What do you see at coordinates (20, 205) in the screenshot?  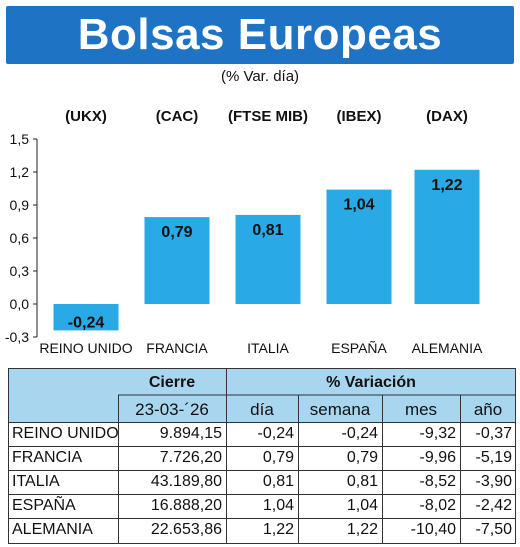 I see `y-tick-label: 0,9` at bounding box center [20, 205].